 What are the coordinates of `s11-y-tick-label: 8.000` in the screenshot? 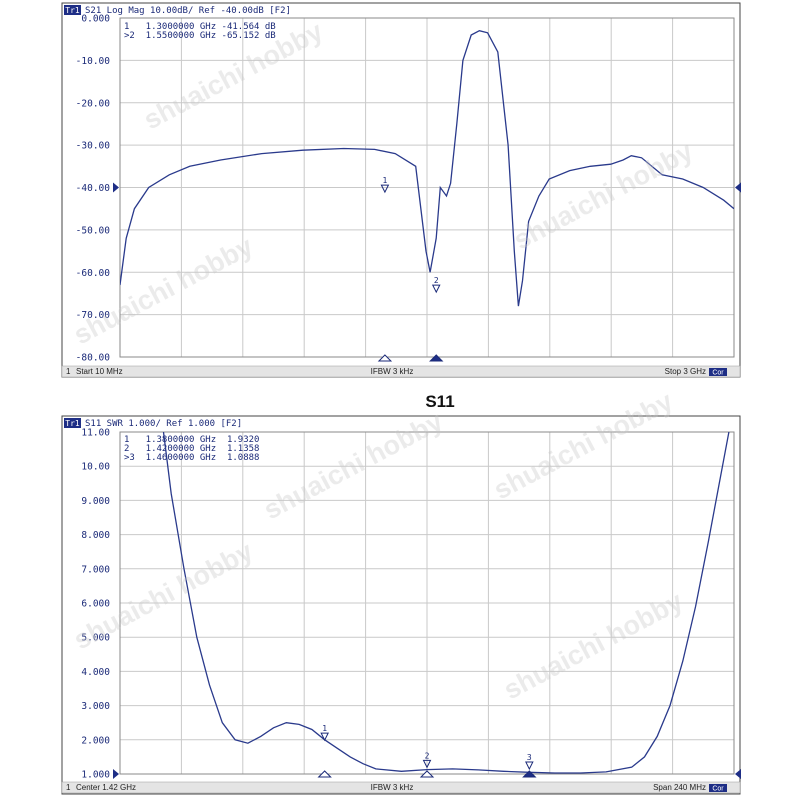 It's located at (95, 535).